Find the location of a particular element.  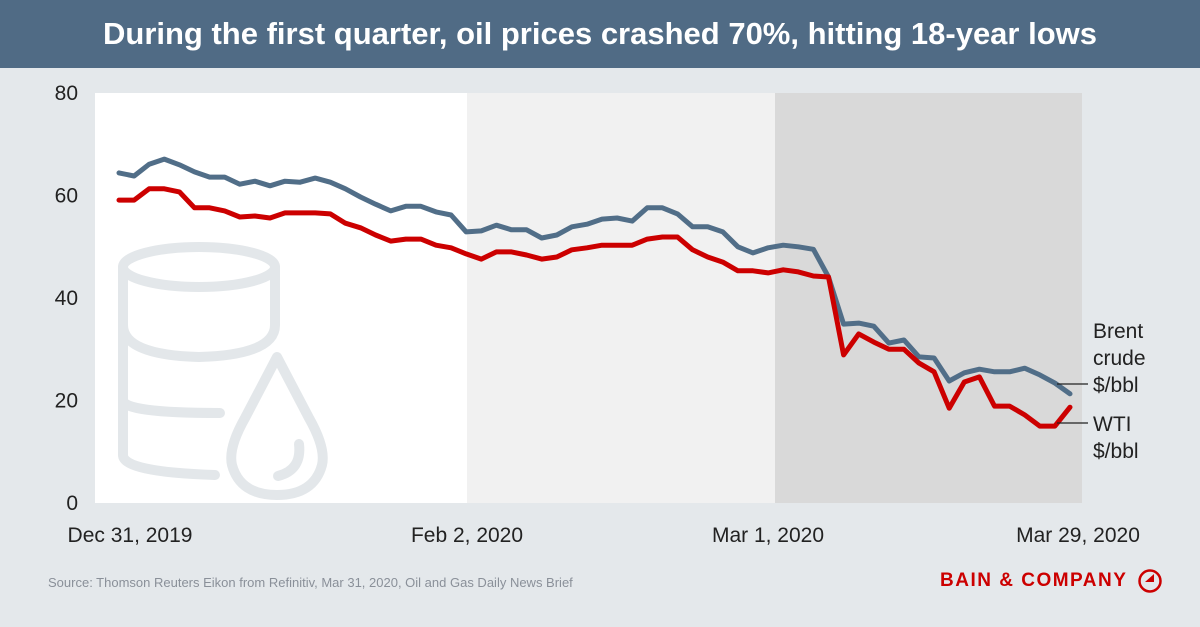

brent-series-label: $/bbl is located at coordinates (1116, 385).